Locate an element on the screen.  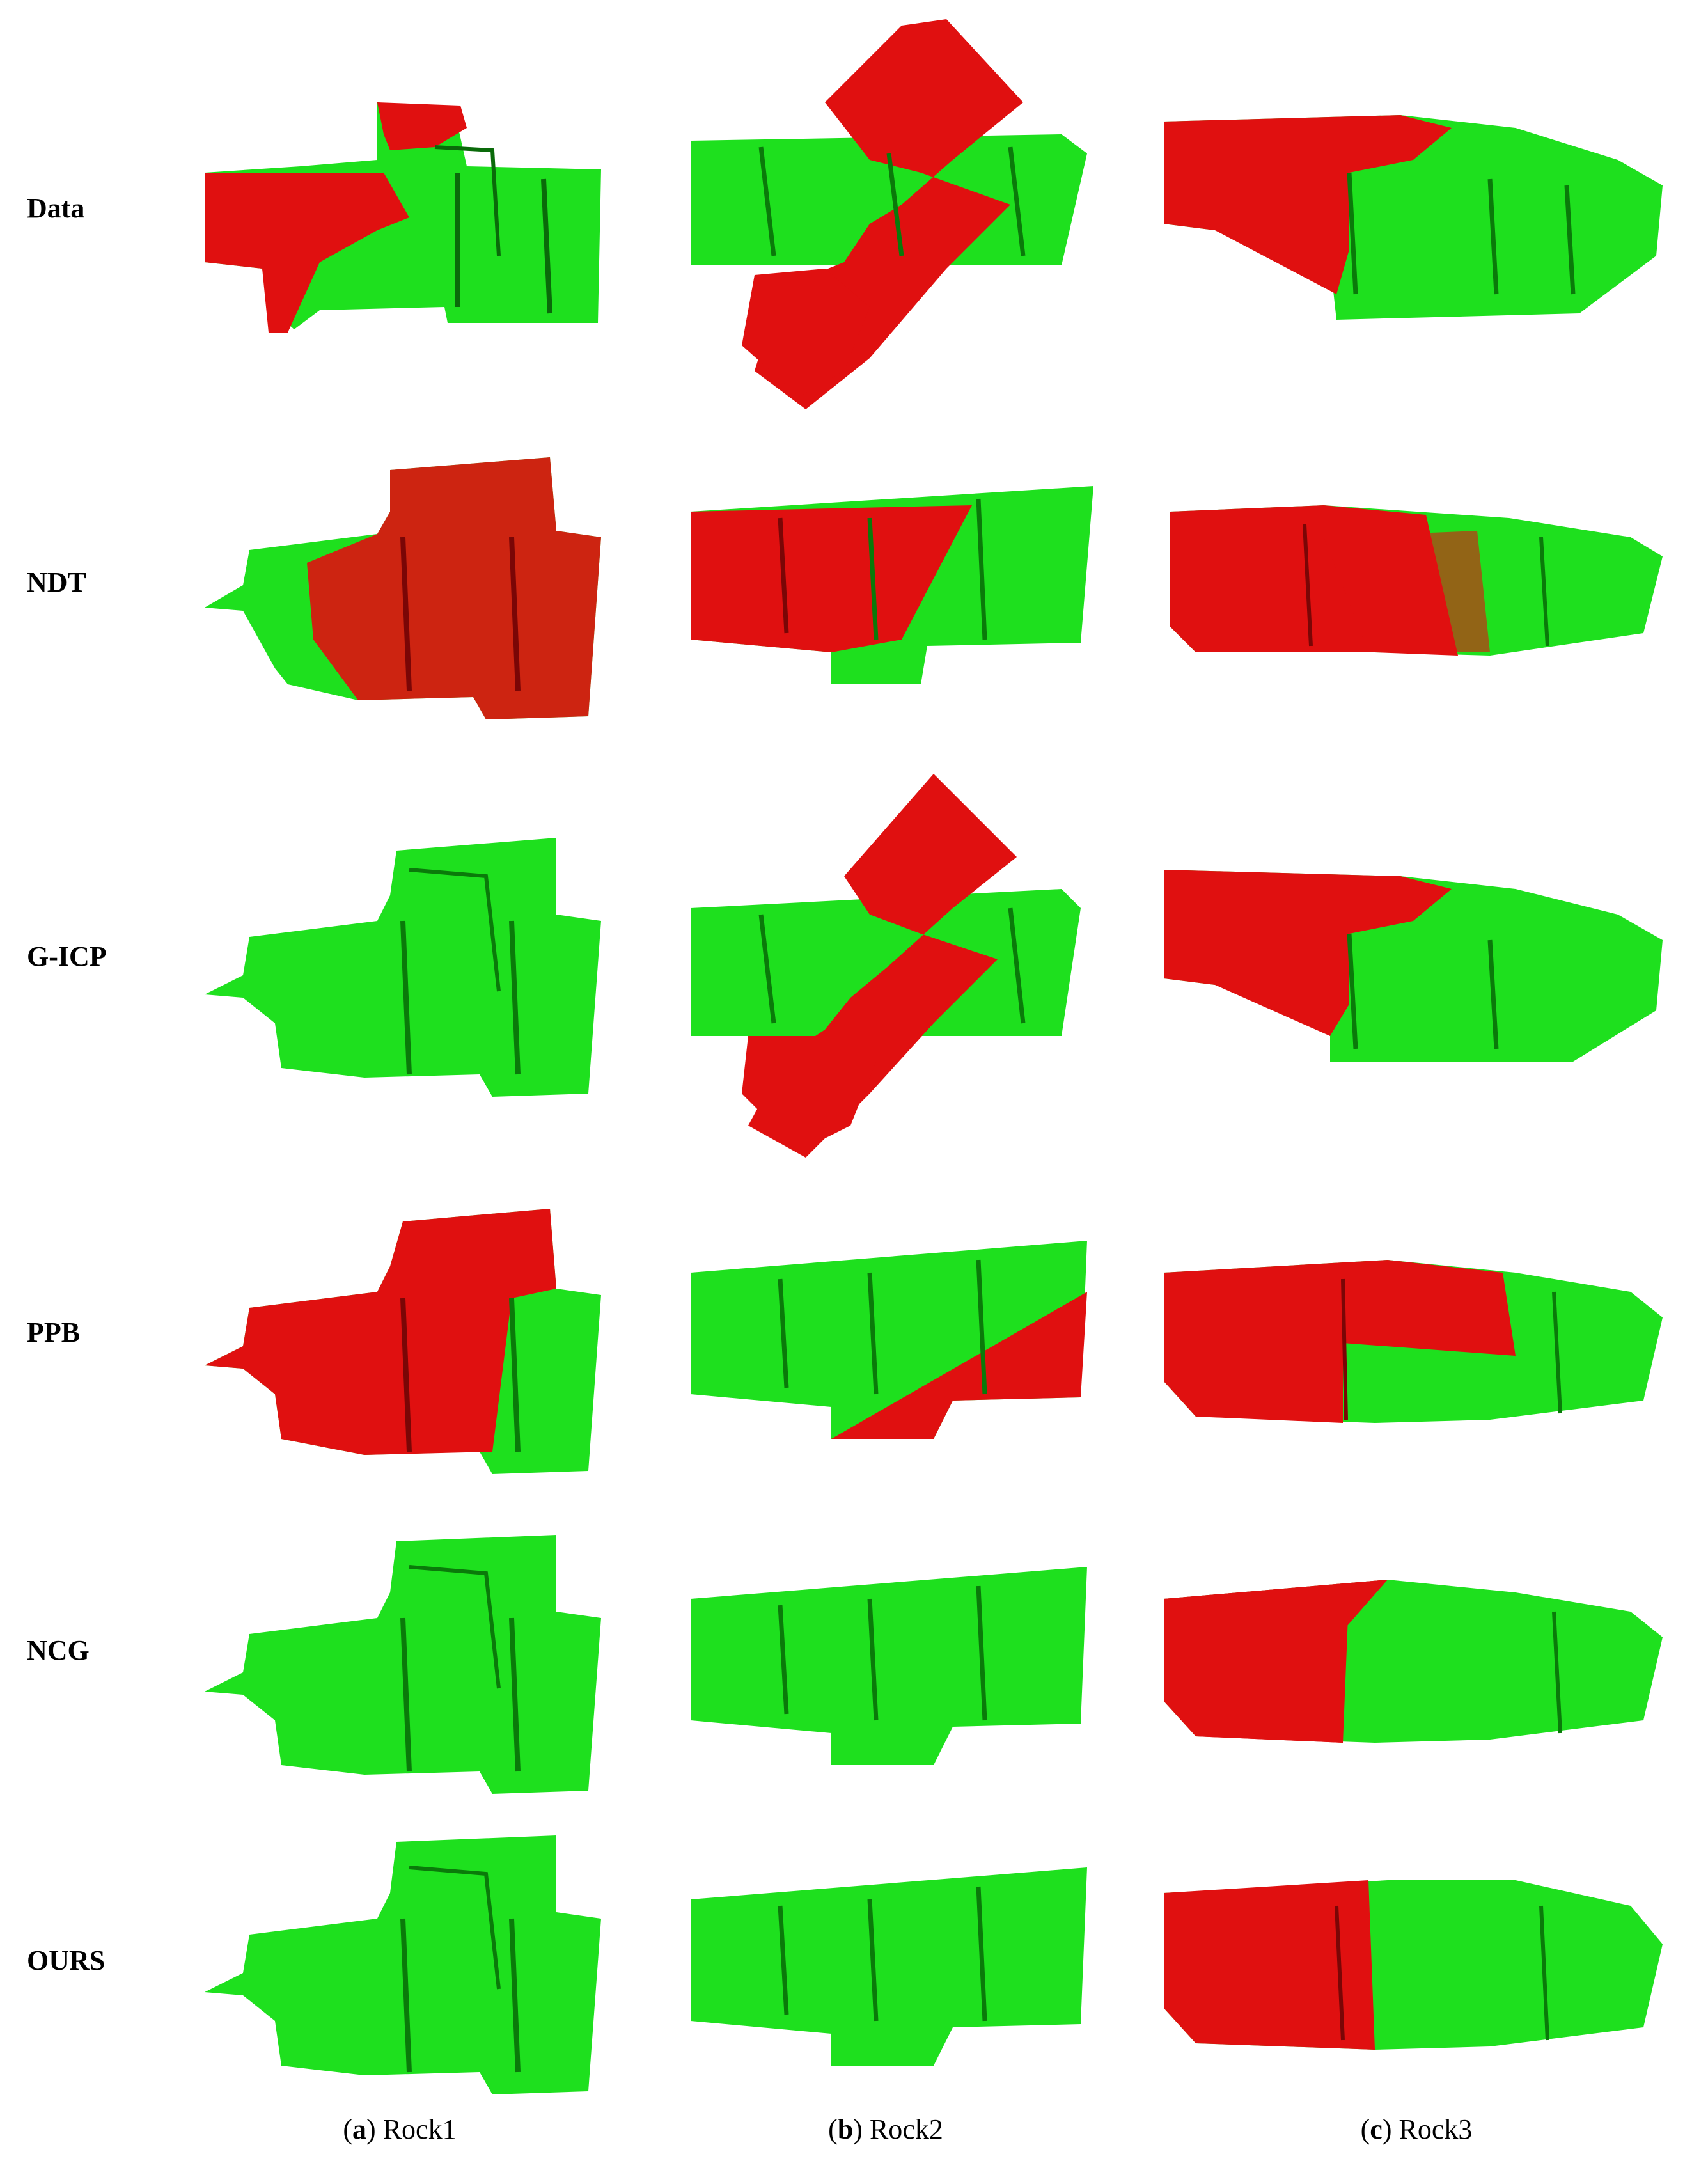
panel-gicp-rock2 is located at coordinates (886, 966).